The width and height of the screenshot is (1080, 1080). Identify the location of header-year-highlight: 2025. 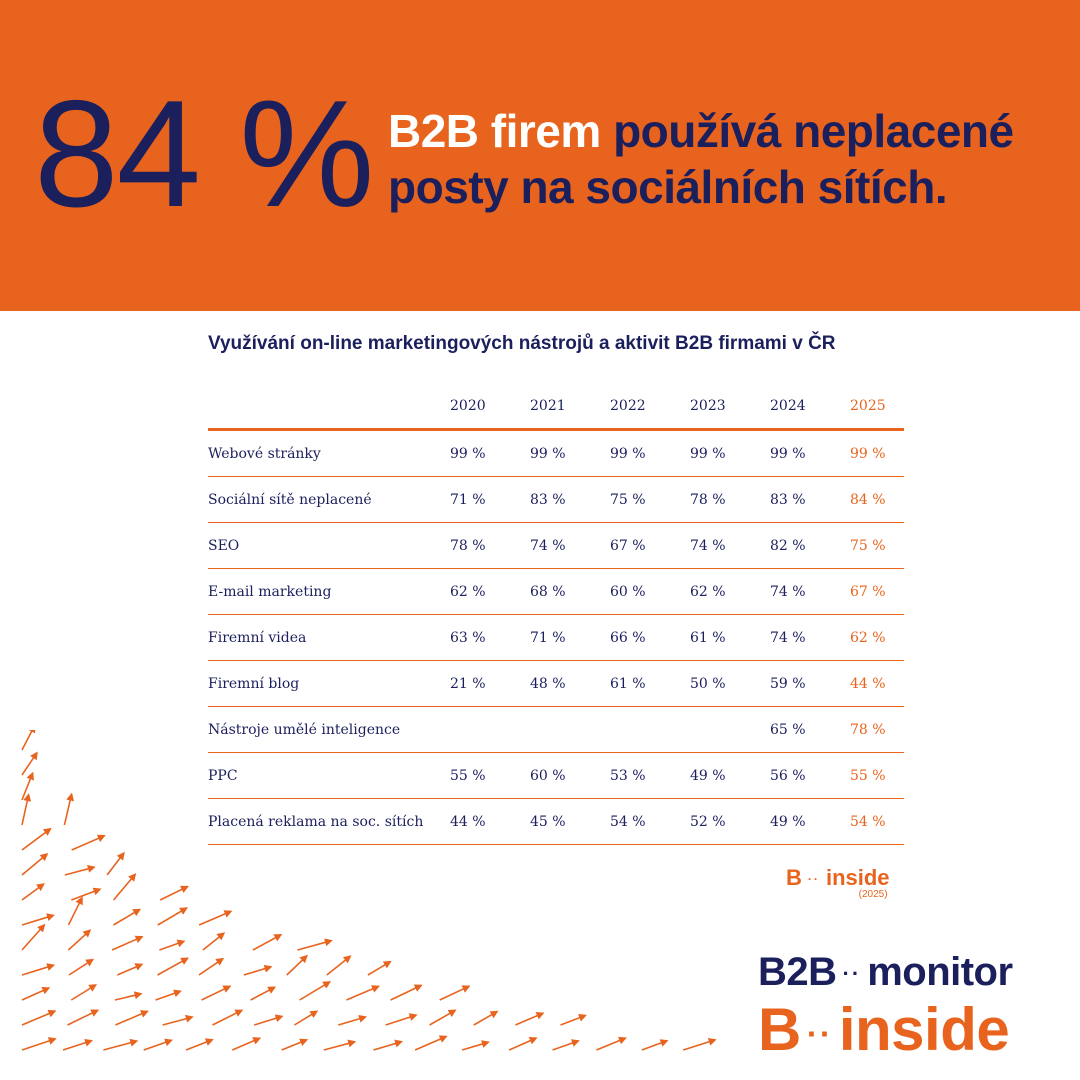
(877, 407).